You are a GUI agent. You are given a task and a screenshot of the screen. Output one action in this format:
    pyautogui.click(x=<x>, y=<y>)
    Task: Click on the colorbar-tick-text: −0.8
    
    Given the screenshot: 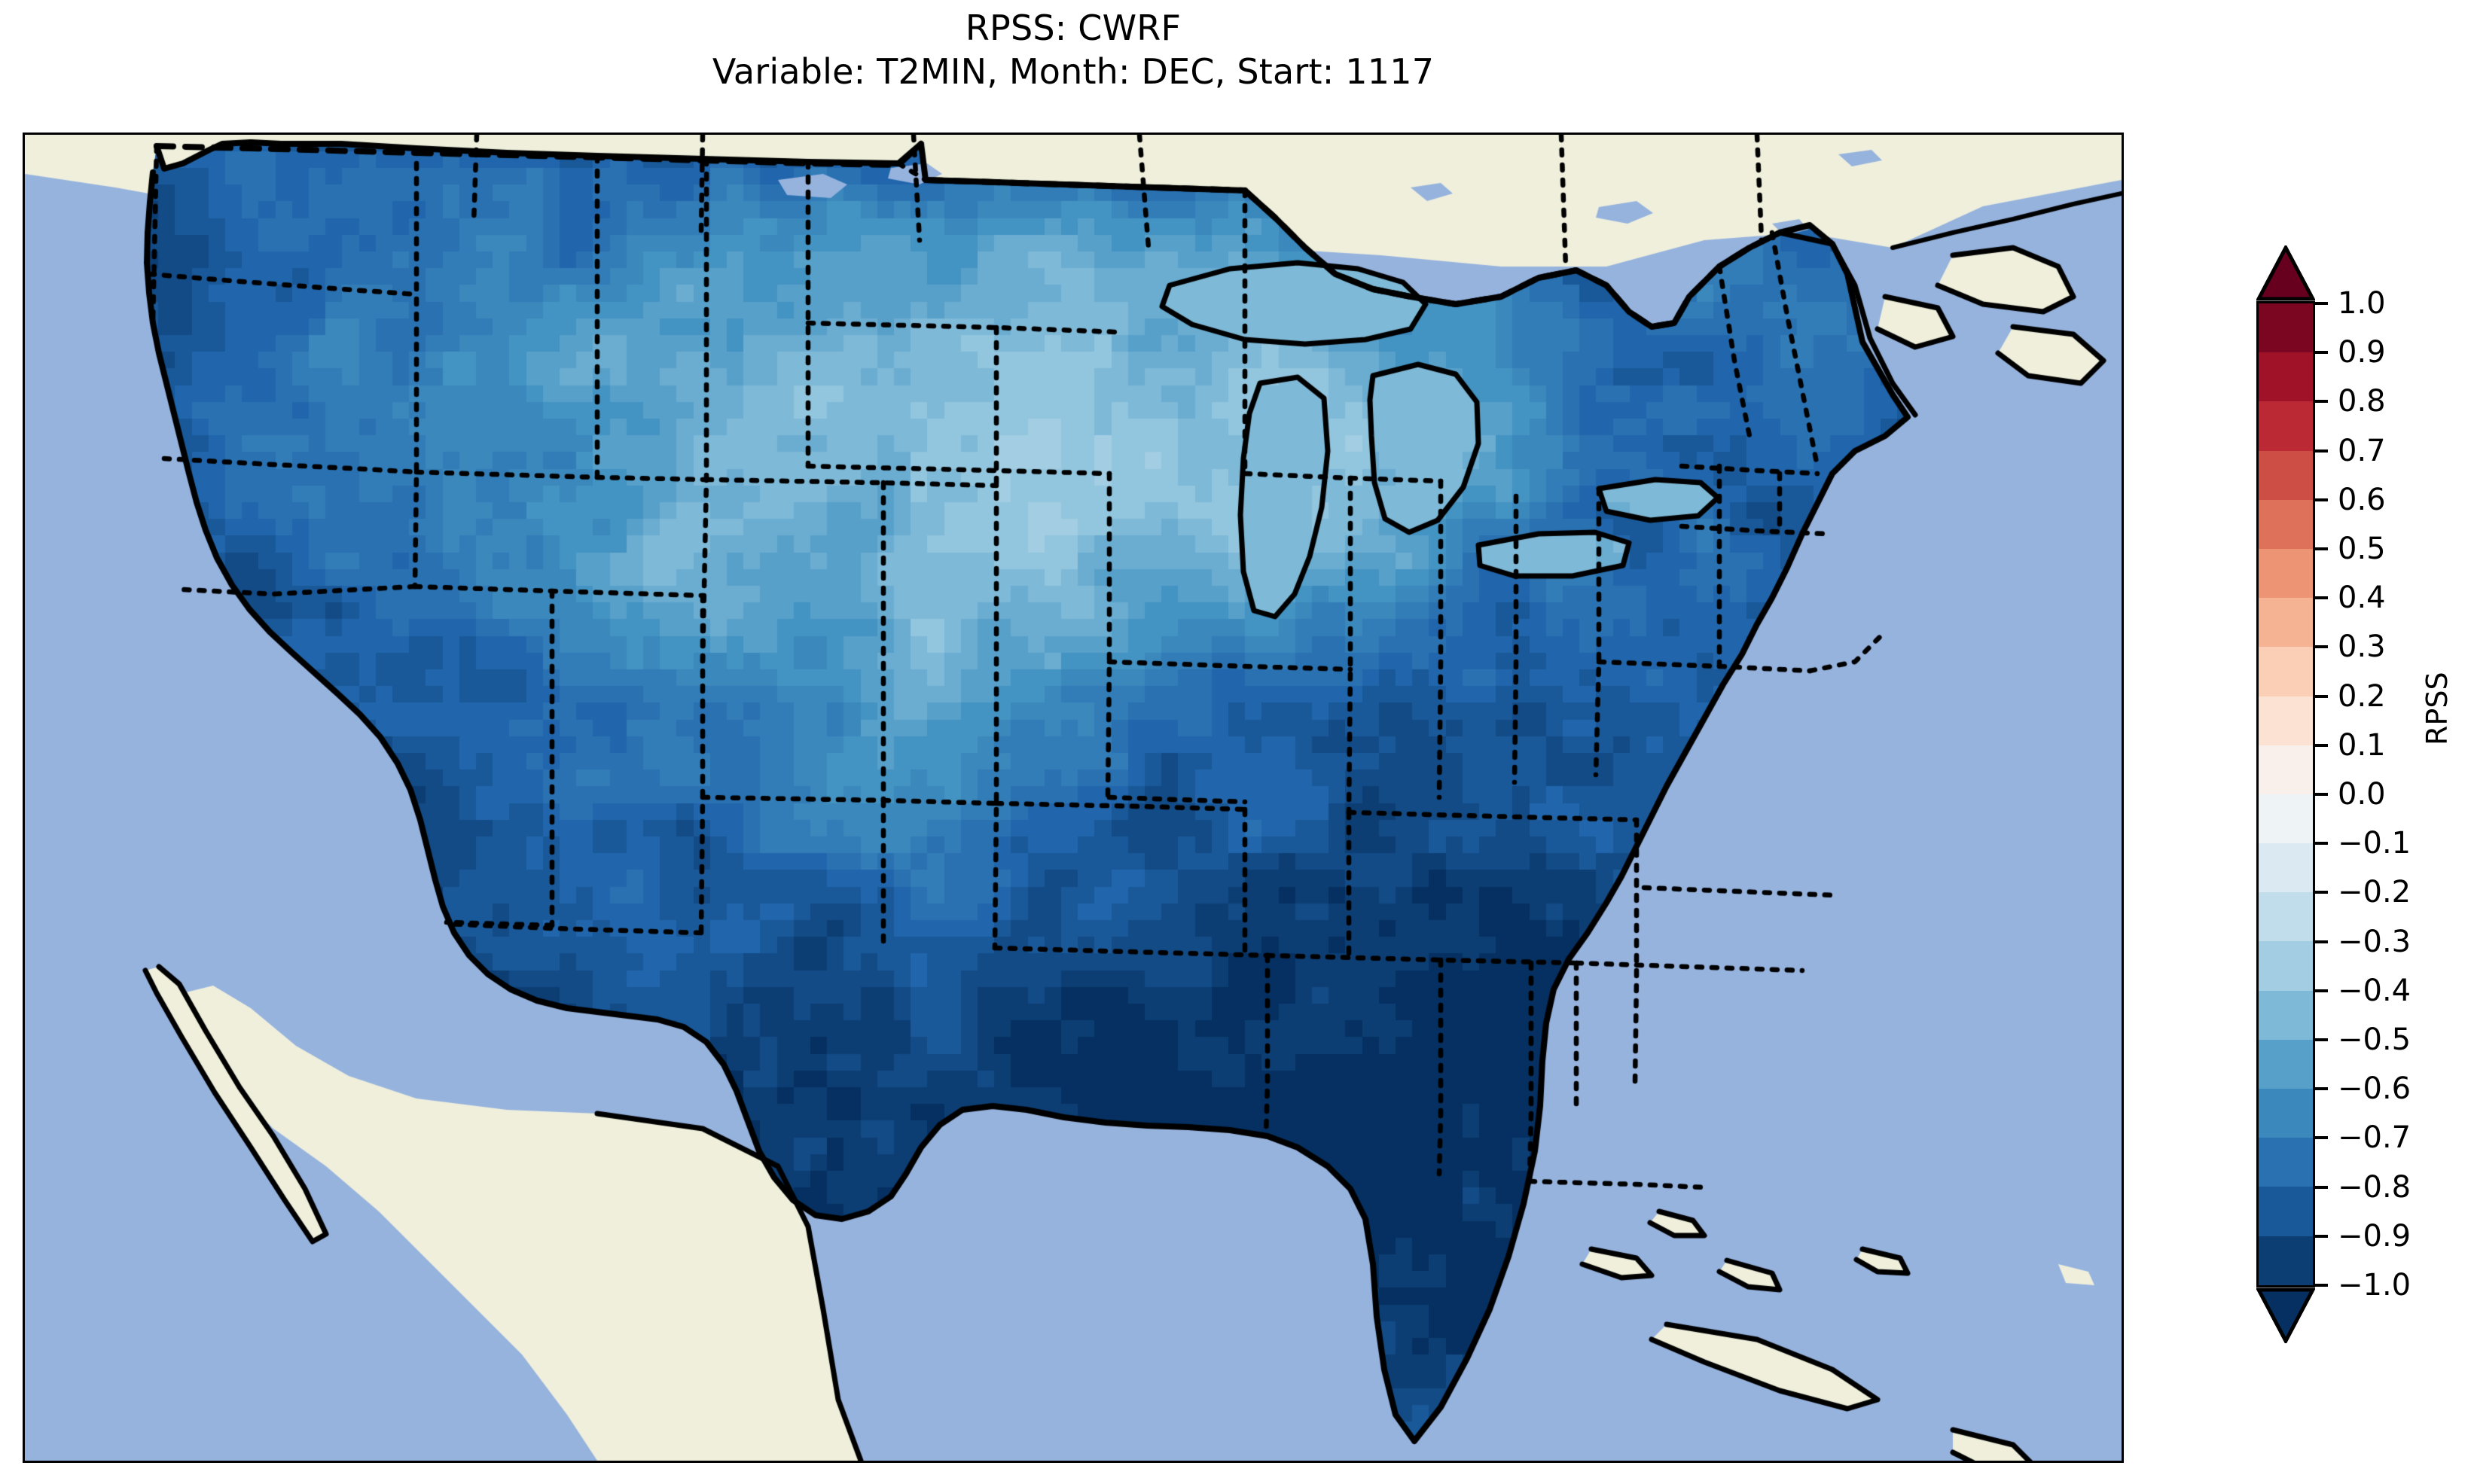 What is the action you would take?
    pyautogui.click(x=2374, y=1187)
    